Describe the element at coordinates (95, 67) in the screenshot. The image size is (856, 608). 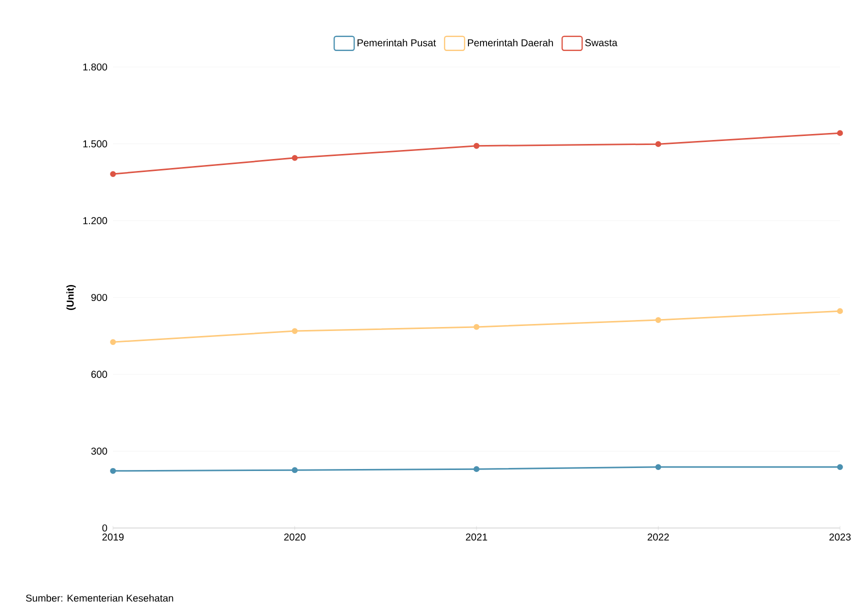
I see `y-tick-label: 1.800` at that location.